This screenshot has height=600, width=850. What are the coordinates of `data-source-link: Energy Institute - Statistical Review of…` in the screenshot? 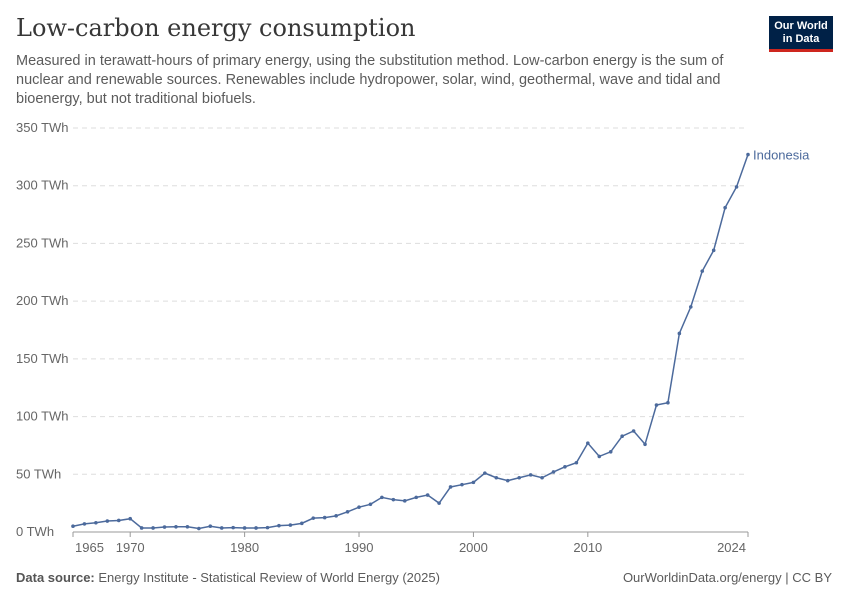 It's located at (269, 577).